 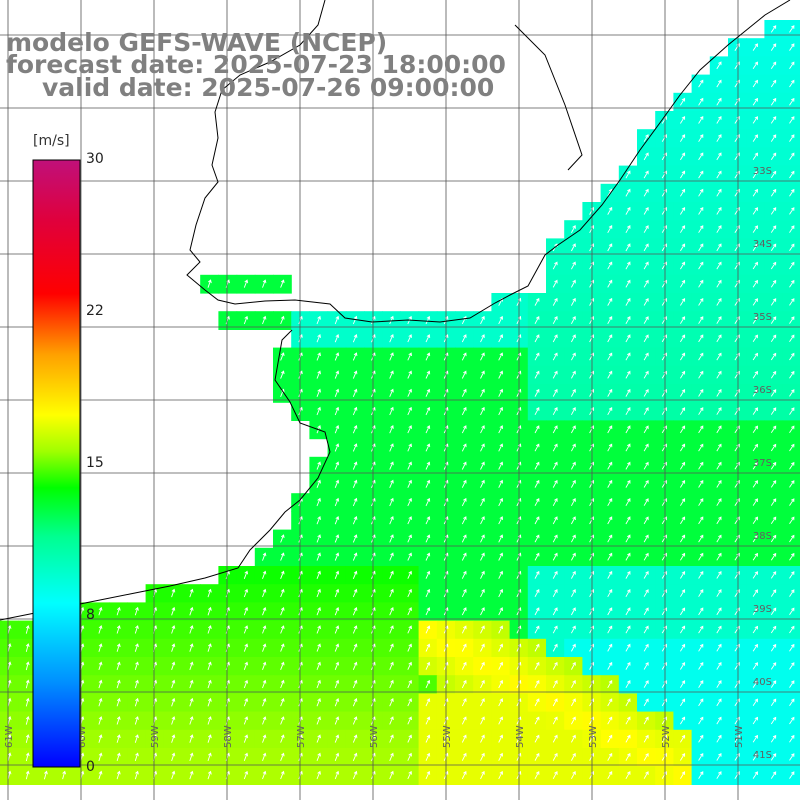 I want to click on colorbar-tick: 22, so click(x=95, y=311).